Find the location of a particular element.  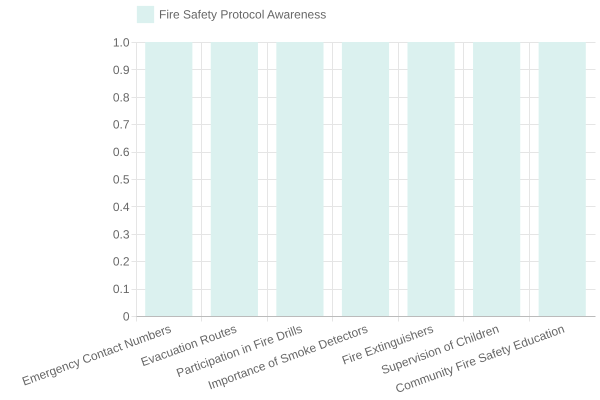

y-tick-label: 1.0 is located at coordinates (121, 43).